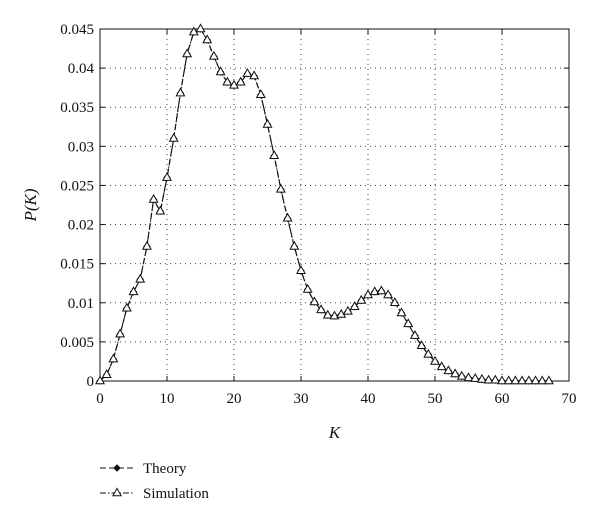 The image size is (600, 525). I want to click on y-axis-title: P(K), so click(30, 205).